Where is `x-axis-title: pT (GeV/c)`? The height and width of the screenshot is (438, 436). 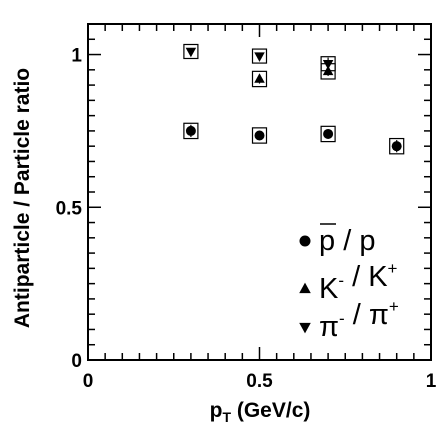 x-axis-title: pT (GeV/c) is located at coordinates (260, 412).